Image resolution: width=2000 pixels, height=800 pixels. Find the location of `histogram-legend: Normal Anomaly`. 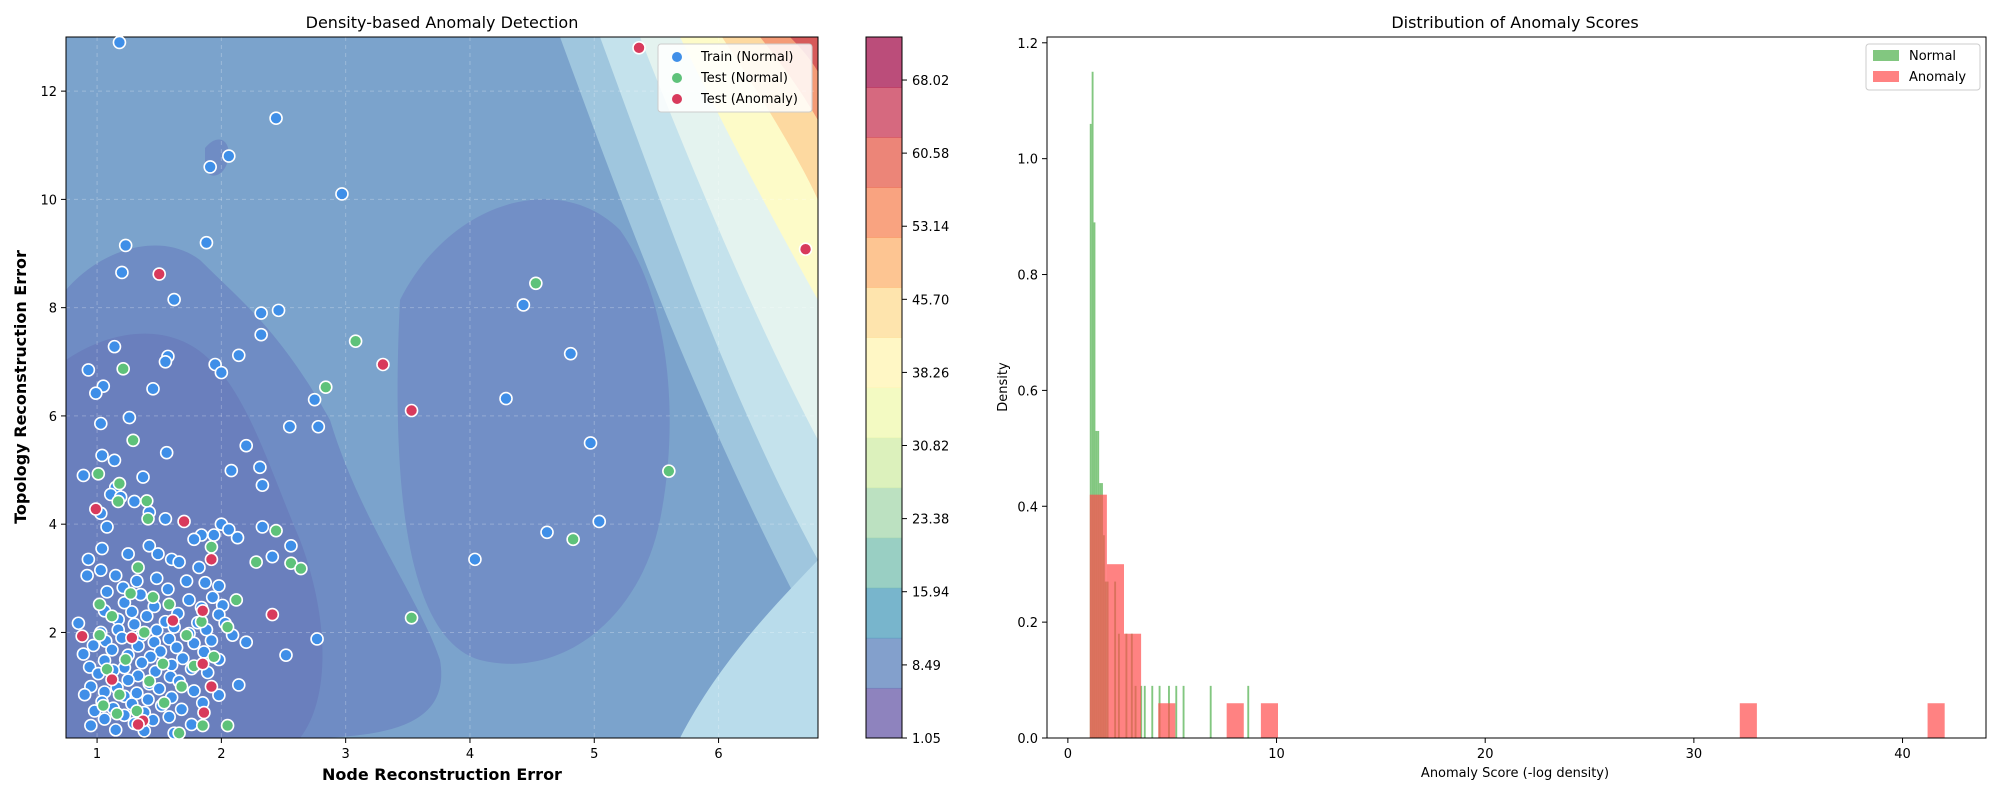

histogram-legend: Normal Anomaly is located at coordinates (1923, 67).